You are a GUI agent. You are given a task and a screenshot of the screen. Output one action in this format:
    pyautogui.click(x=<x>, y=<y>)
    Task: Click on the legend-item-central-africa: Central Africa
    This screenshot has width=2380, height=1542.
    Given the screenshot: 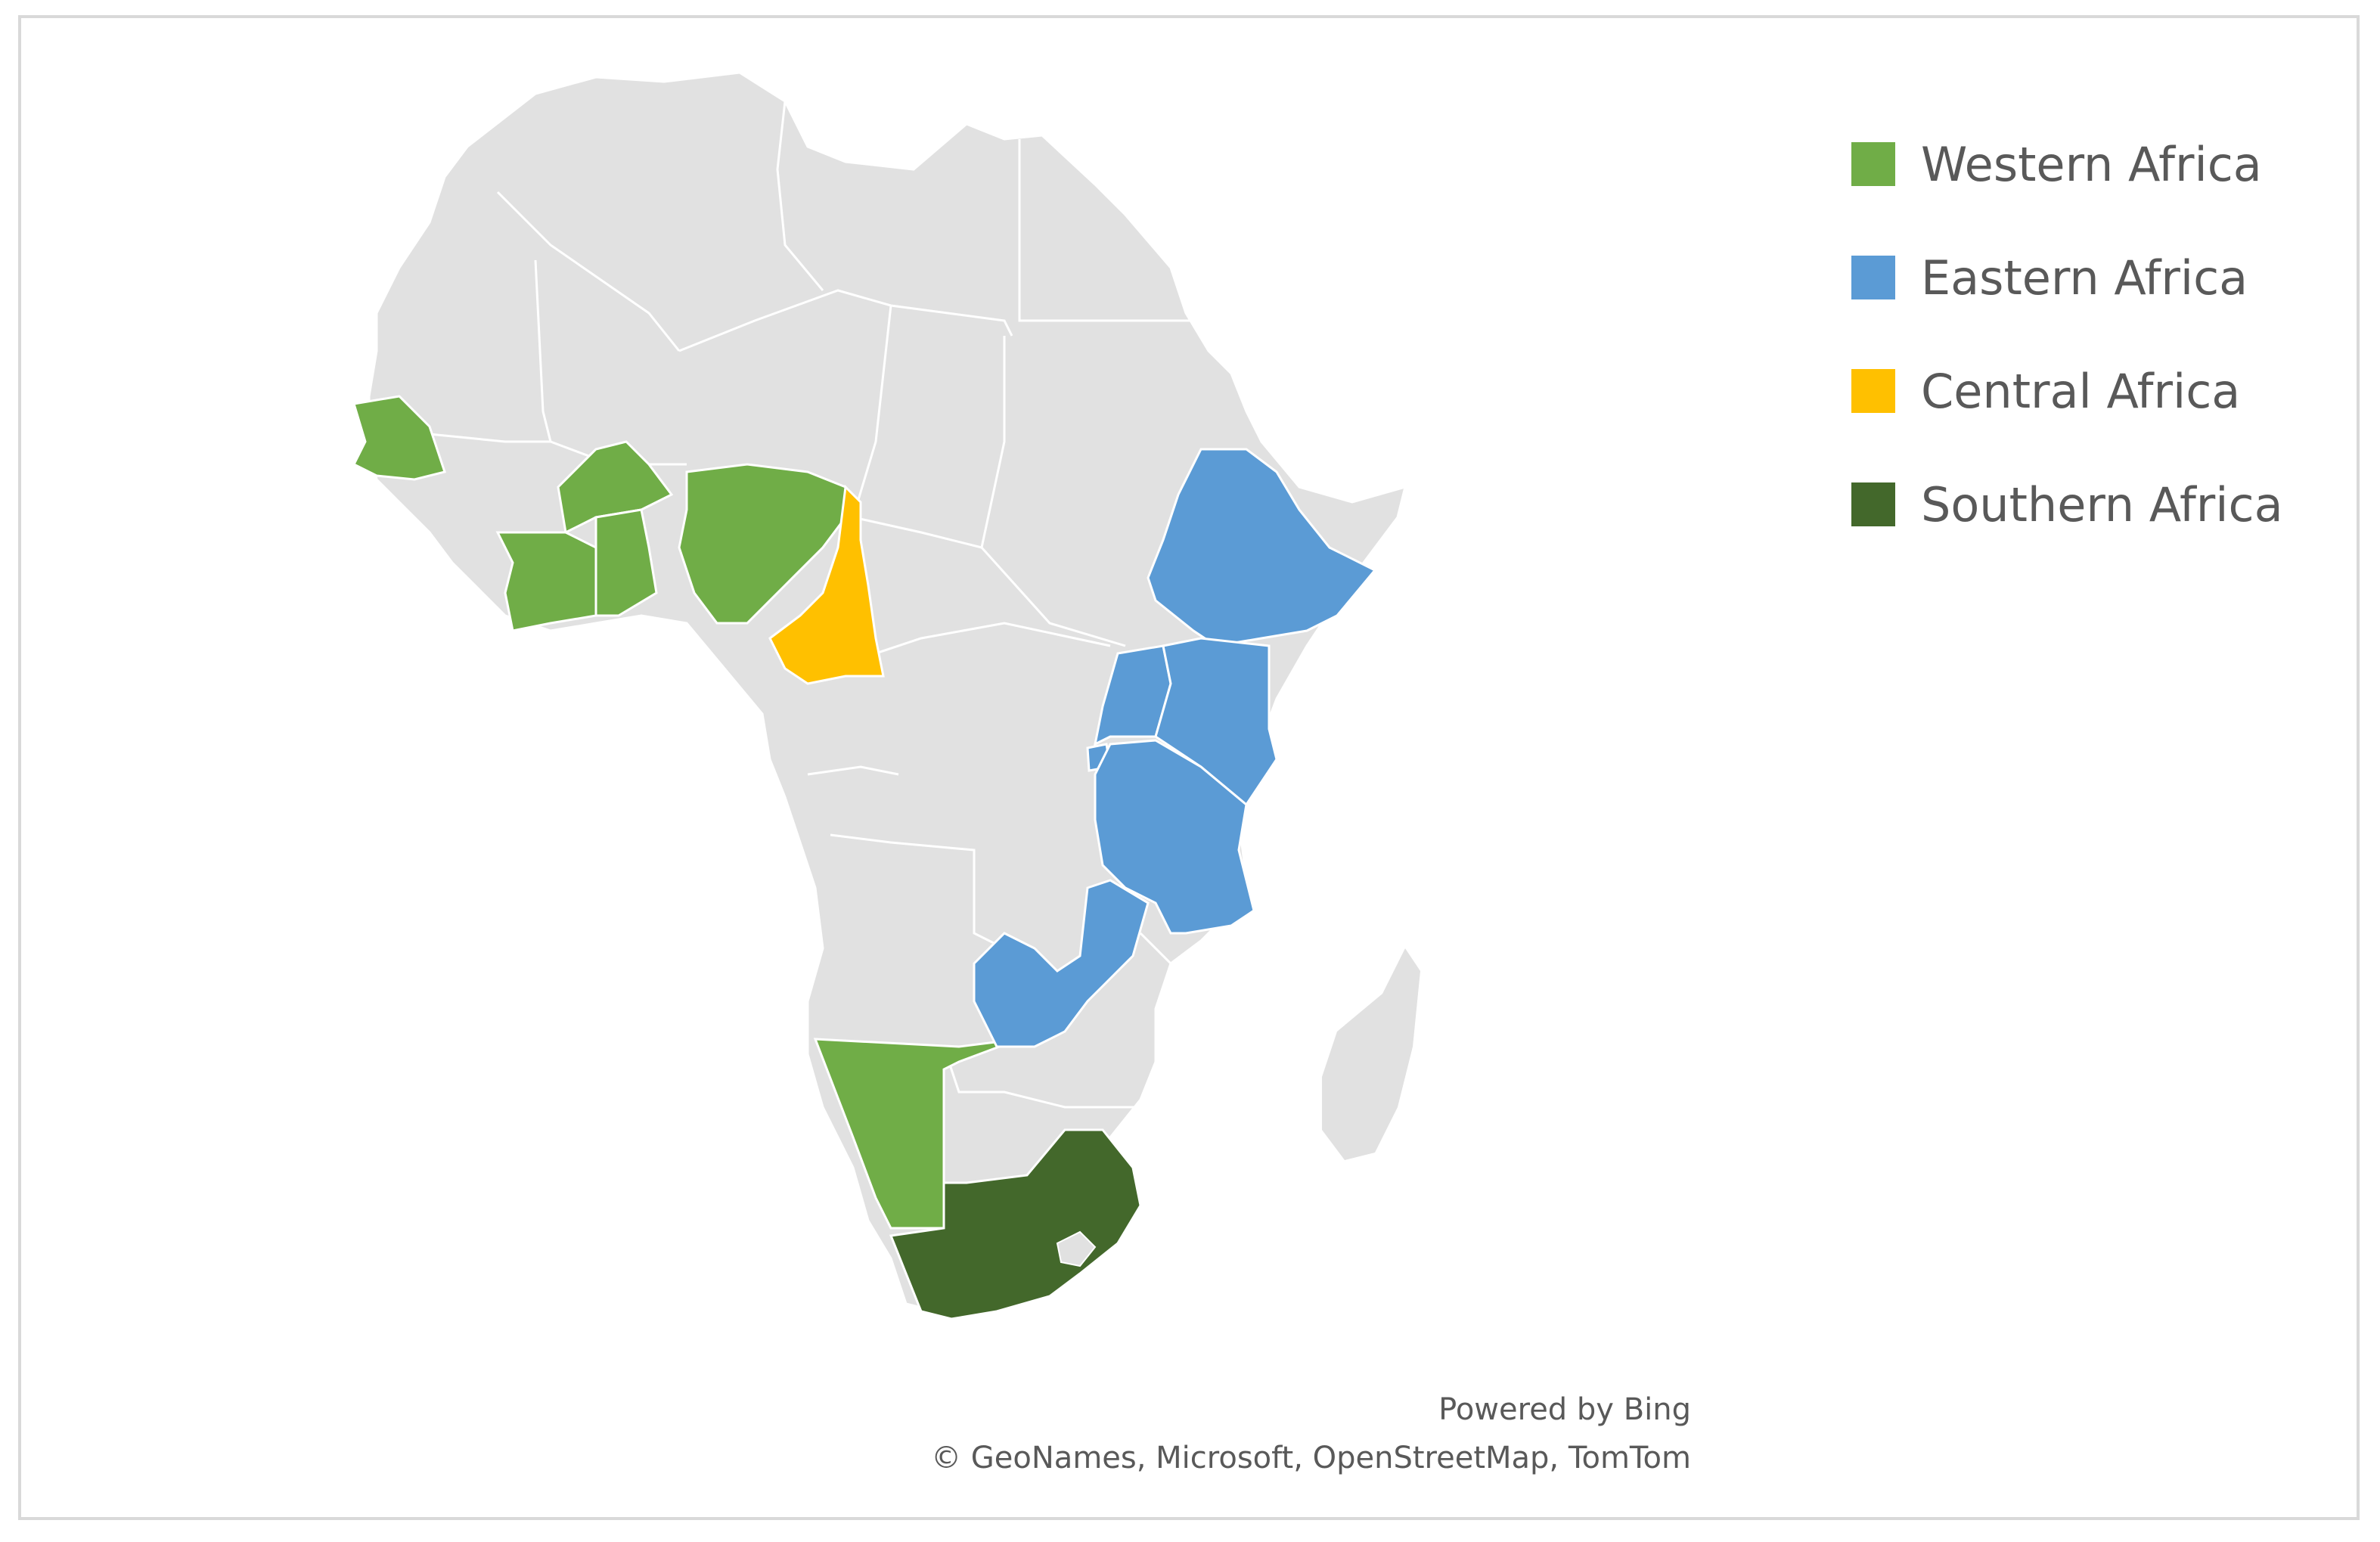 What is the action you would take?
    pyautogui.click(x=2067, y=391)
    